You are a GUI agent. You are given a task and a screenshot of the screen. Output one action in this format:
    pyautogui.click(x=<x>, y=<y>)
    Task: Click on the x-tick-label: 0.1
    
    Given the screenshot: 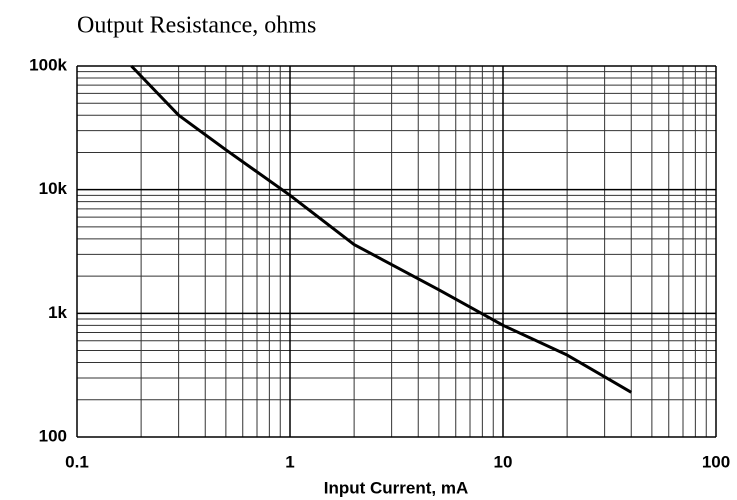 What is the action you would take?
    pyautogui.click(x=77, y=461)
    